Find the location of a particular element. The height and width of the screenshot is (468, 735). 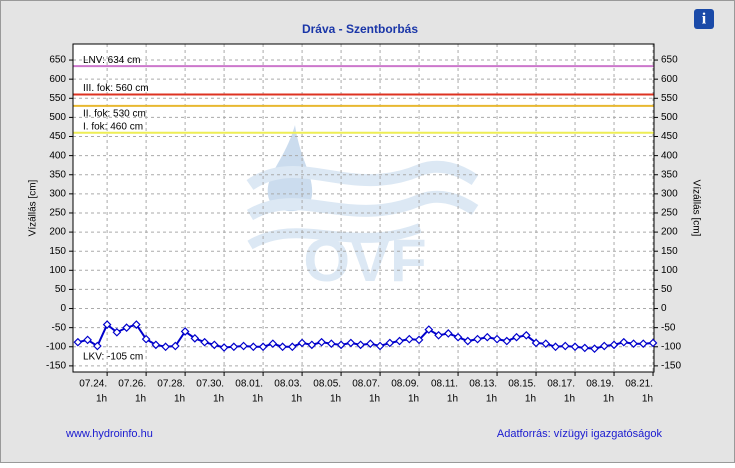

x-tick-label: 08.09. is located at coordinates (405, 384).